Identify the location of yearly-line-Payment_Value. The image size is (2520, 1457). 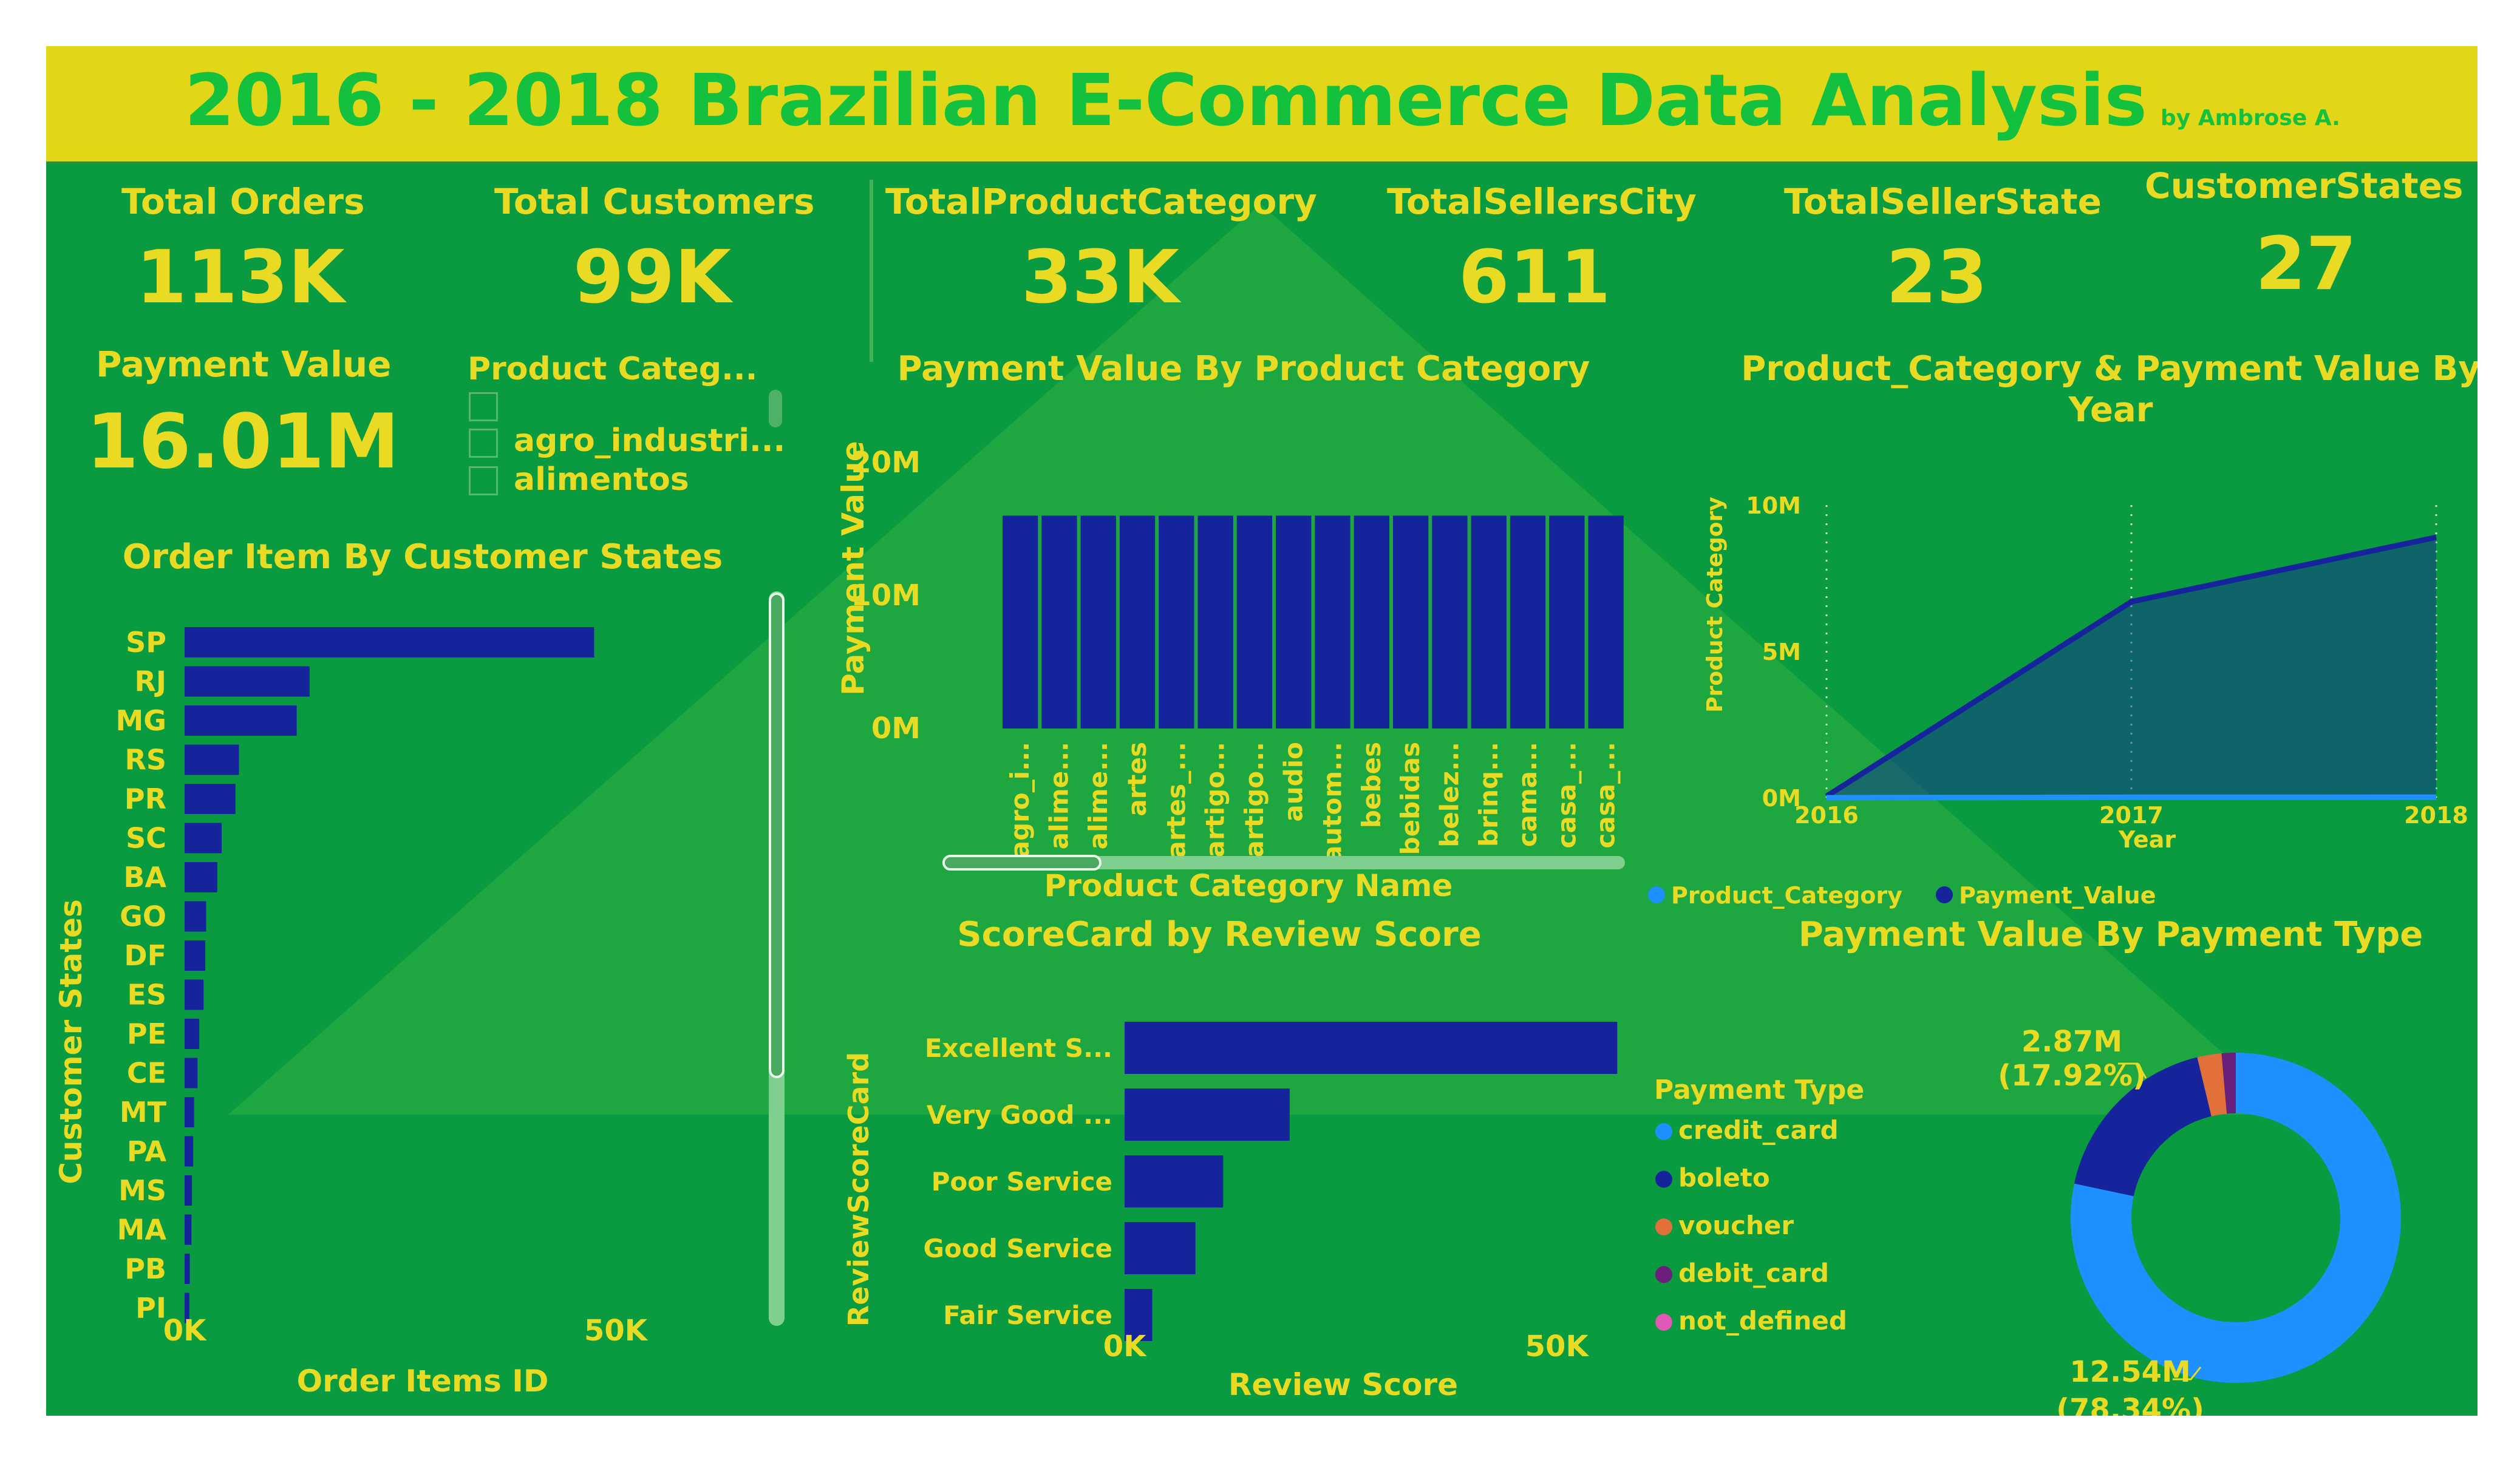
(2131, 666).